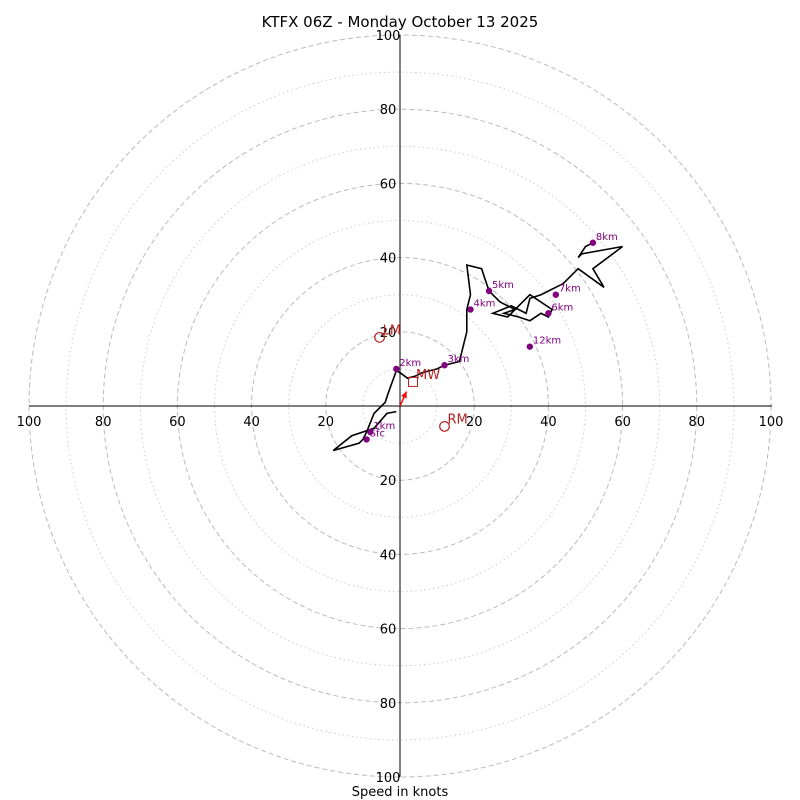 The width and height of the screenshot is (800, 800). Describe the element at coordinates (404, 395) in the screenshot. I see `mean-wind-arrowhead` at that location.